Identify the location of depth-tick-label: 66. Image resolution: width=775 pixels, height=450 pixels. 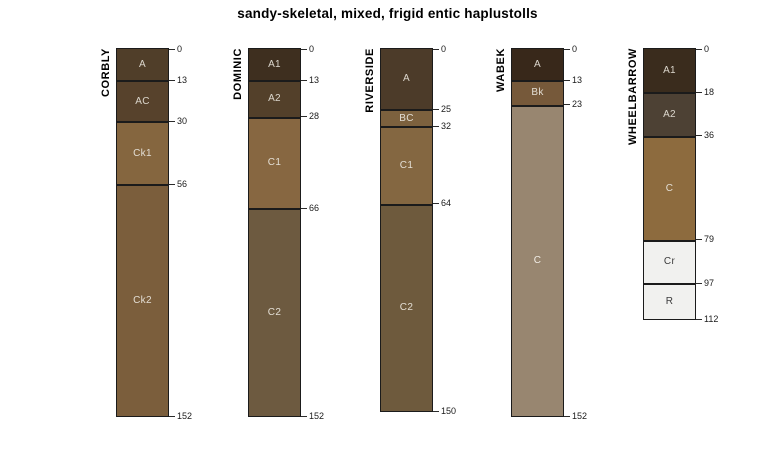
(314, 207).